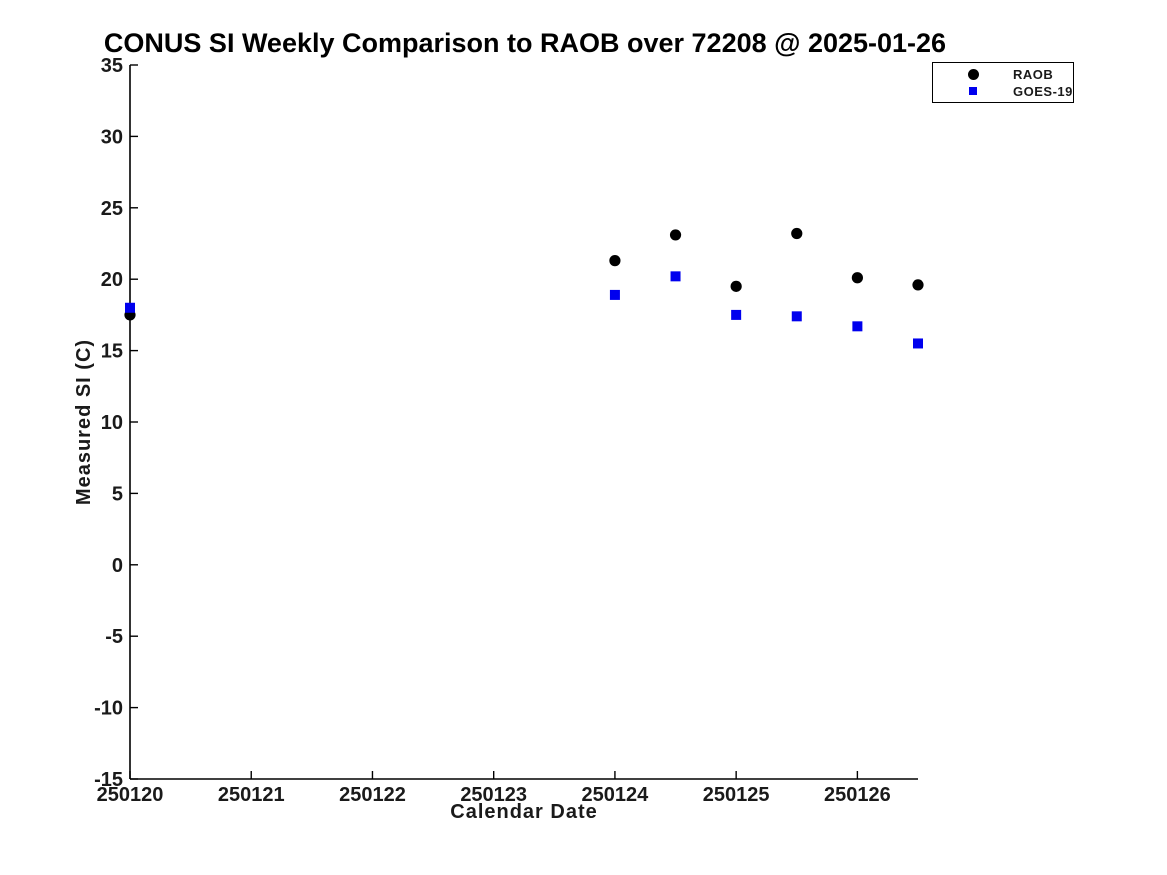  Describe the element at coordinates (1033, 74) in the screenshot. I see `legend-label-raob: RAOB` at that location.